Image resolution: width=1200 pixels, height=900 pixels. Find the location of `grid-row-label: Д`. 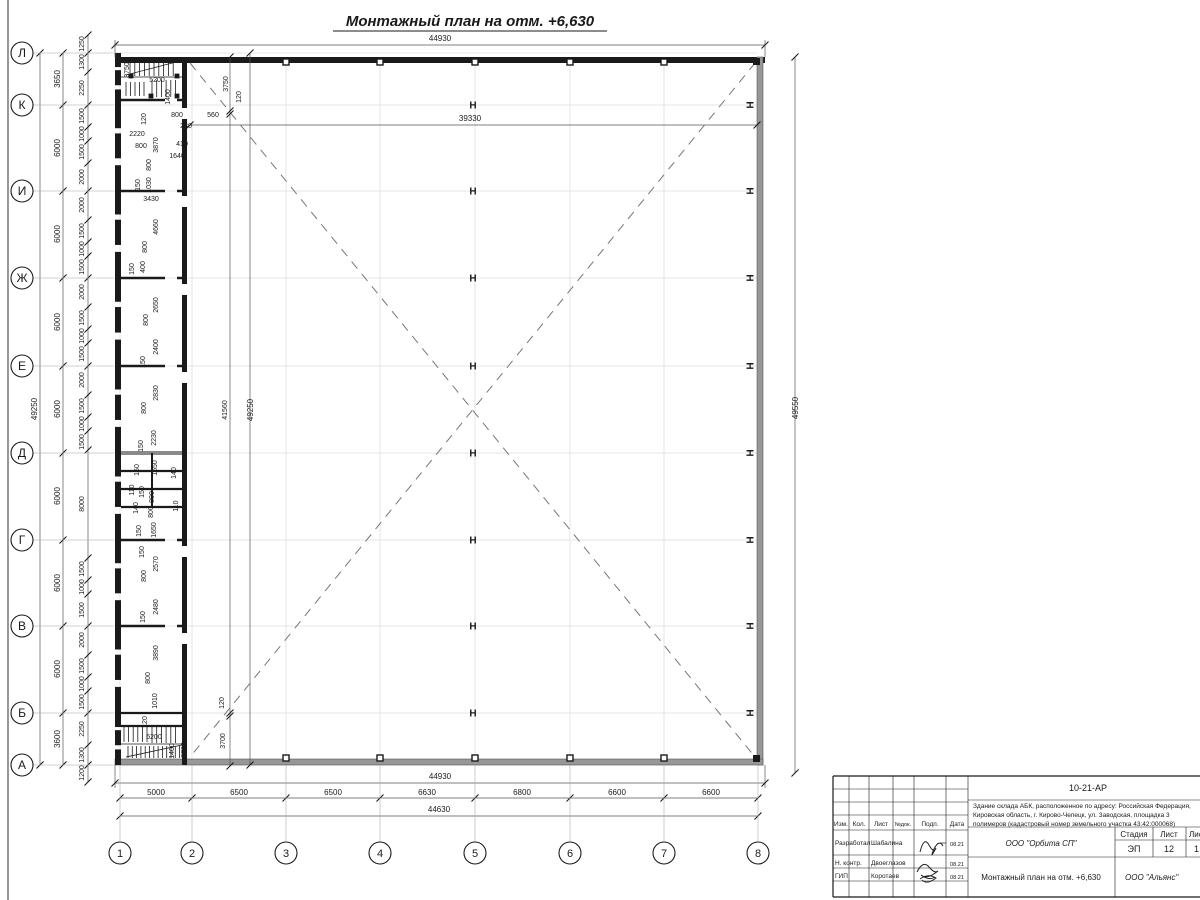

grid-row-label: Д is located at coordinates (22, 453).